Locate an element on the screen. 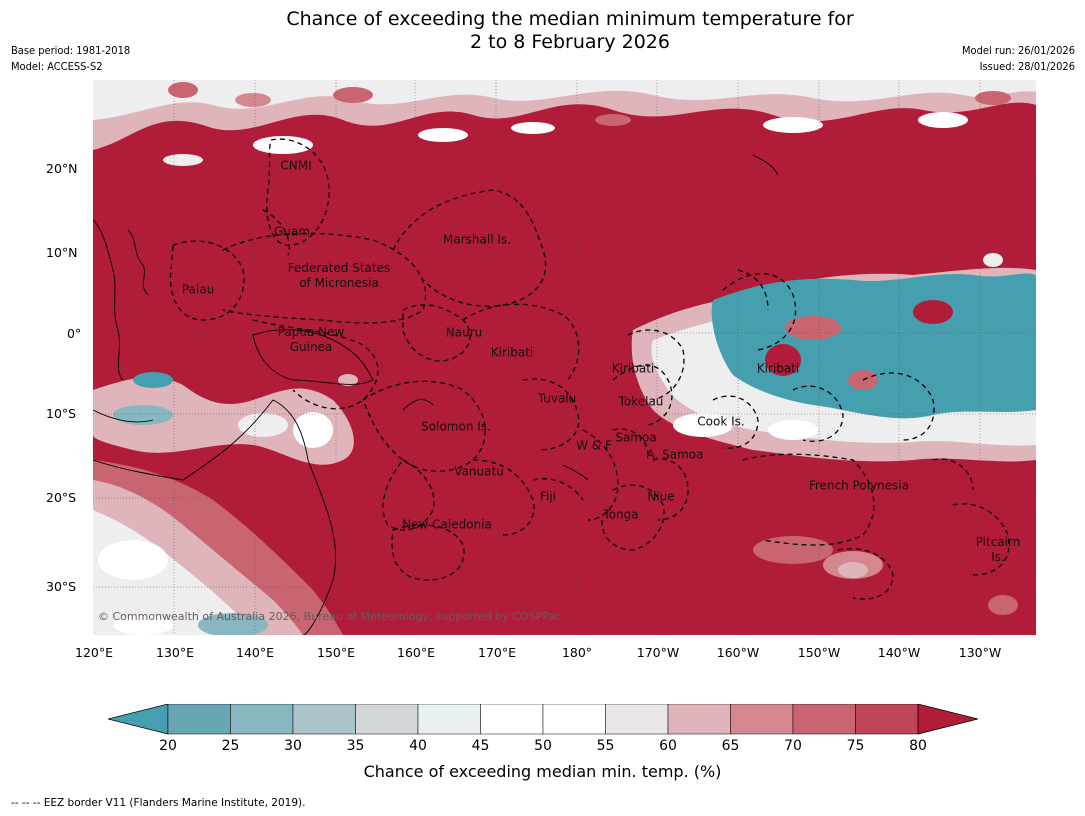 This screenshot has height=816, width=1085. region-label-samoa: Samoa is located at coordinates (636, 437).